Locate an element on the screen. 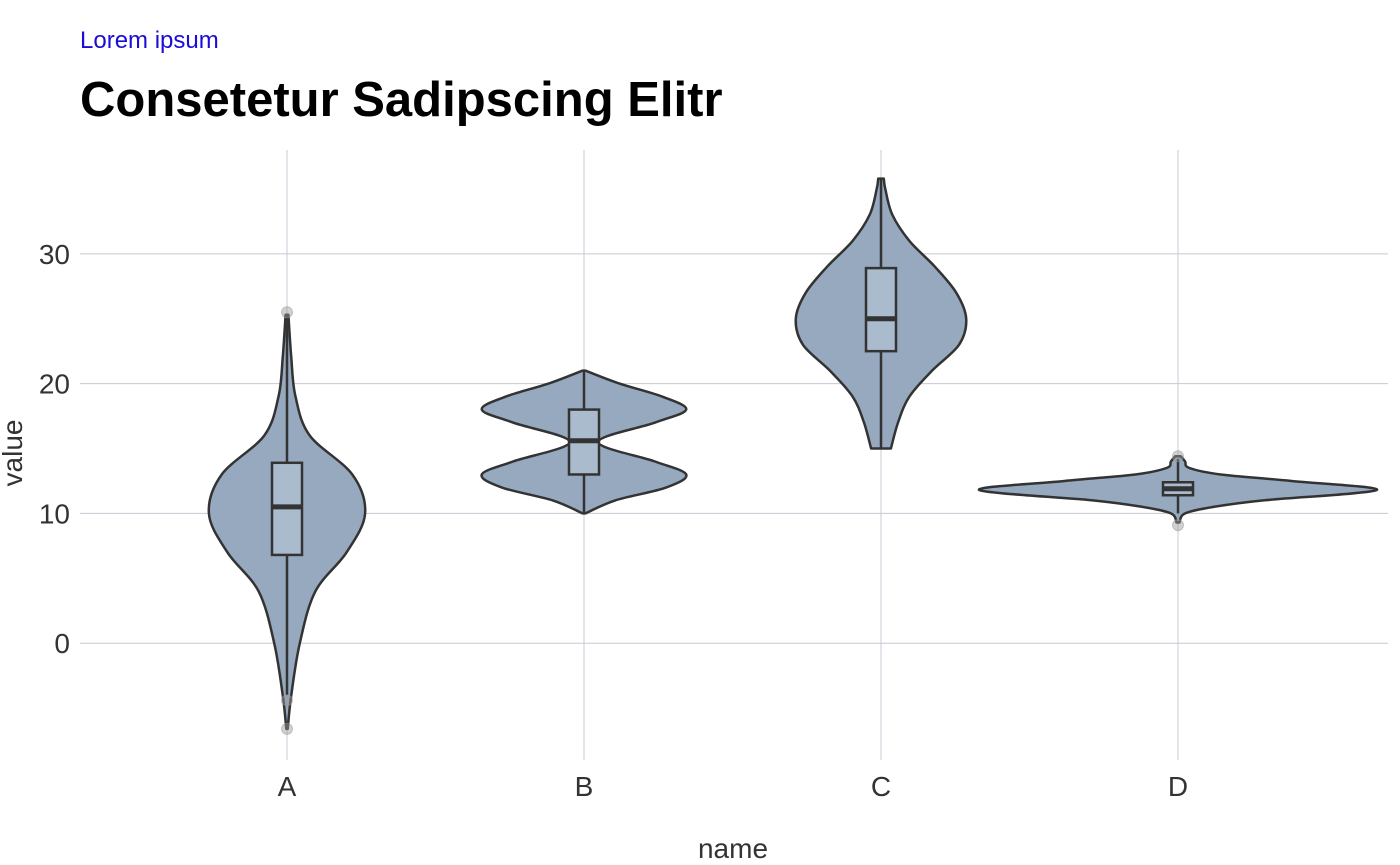 The image size is (1400, 865). y-tick-label-30: 30 is located at coordinates (54, 254).